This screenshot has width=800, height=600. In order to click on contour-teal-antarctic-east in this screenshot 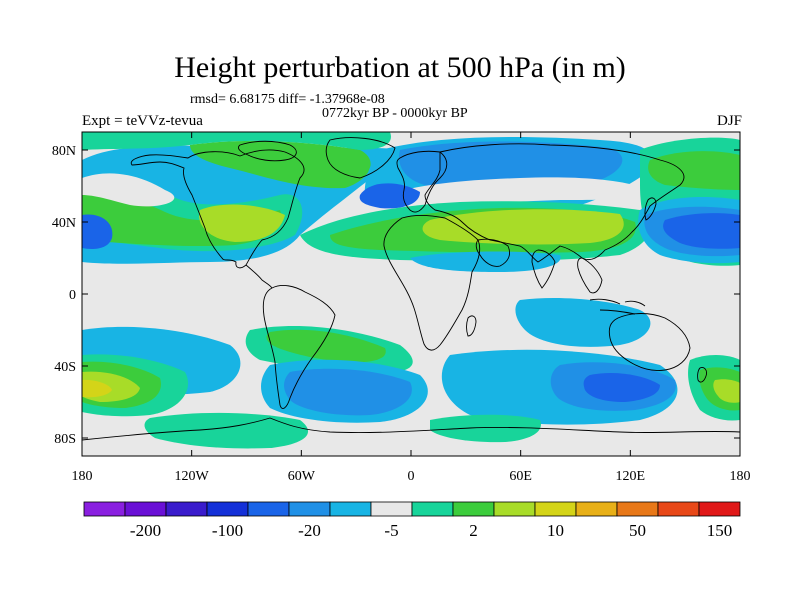, I will do `click(485, 428)`.